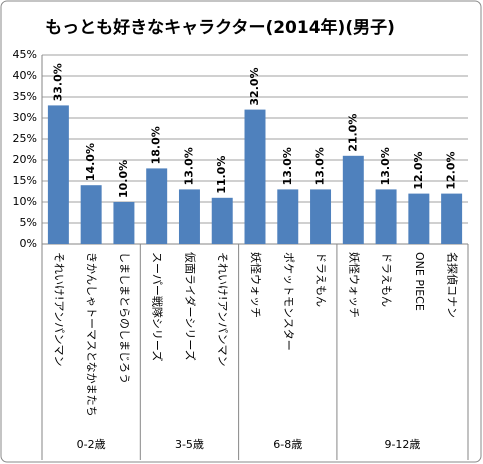 The width and height of the screenshot is (483, 464). I want to click on x-tick-label: 仮面ライダーシリーズ, so click(190, 306).